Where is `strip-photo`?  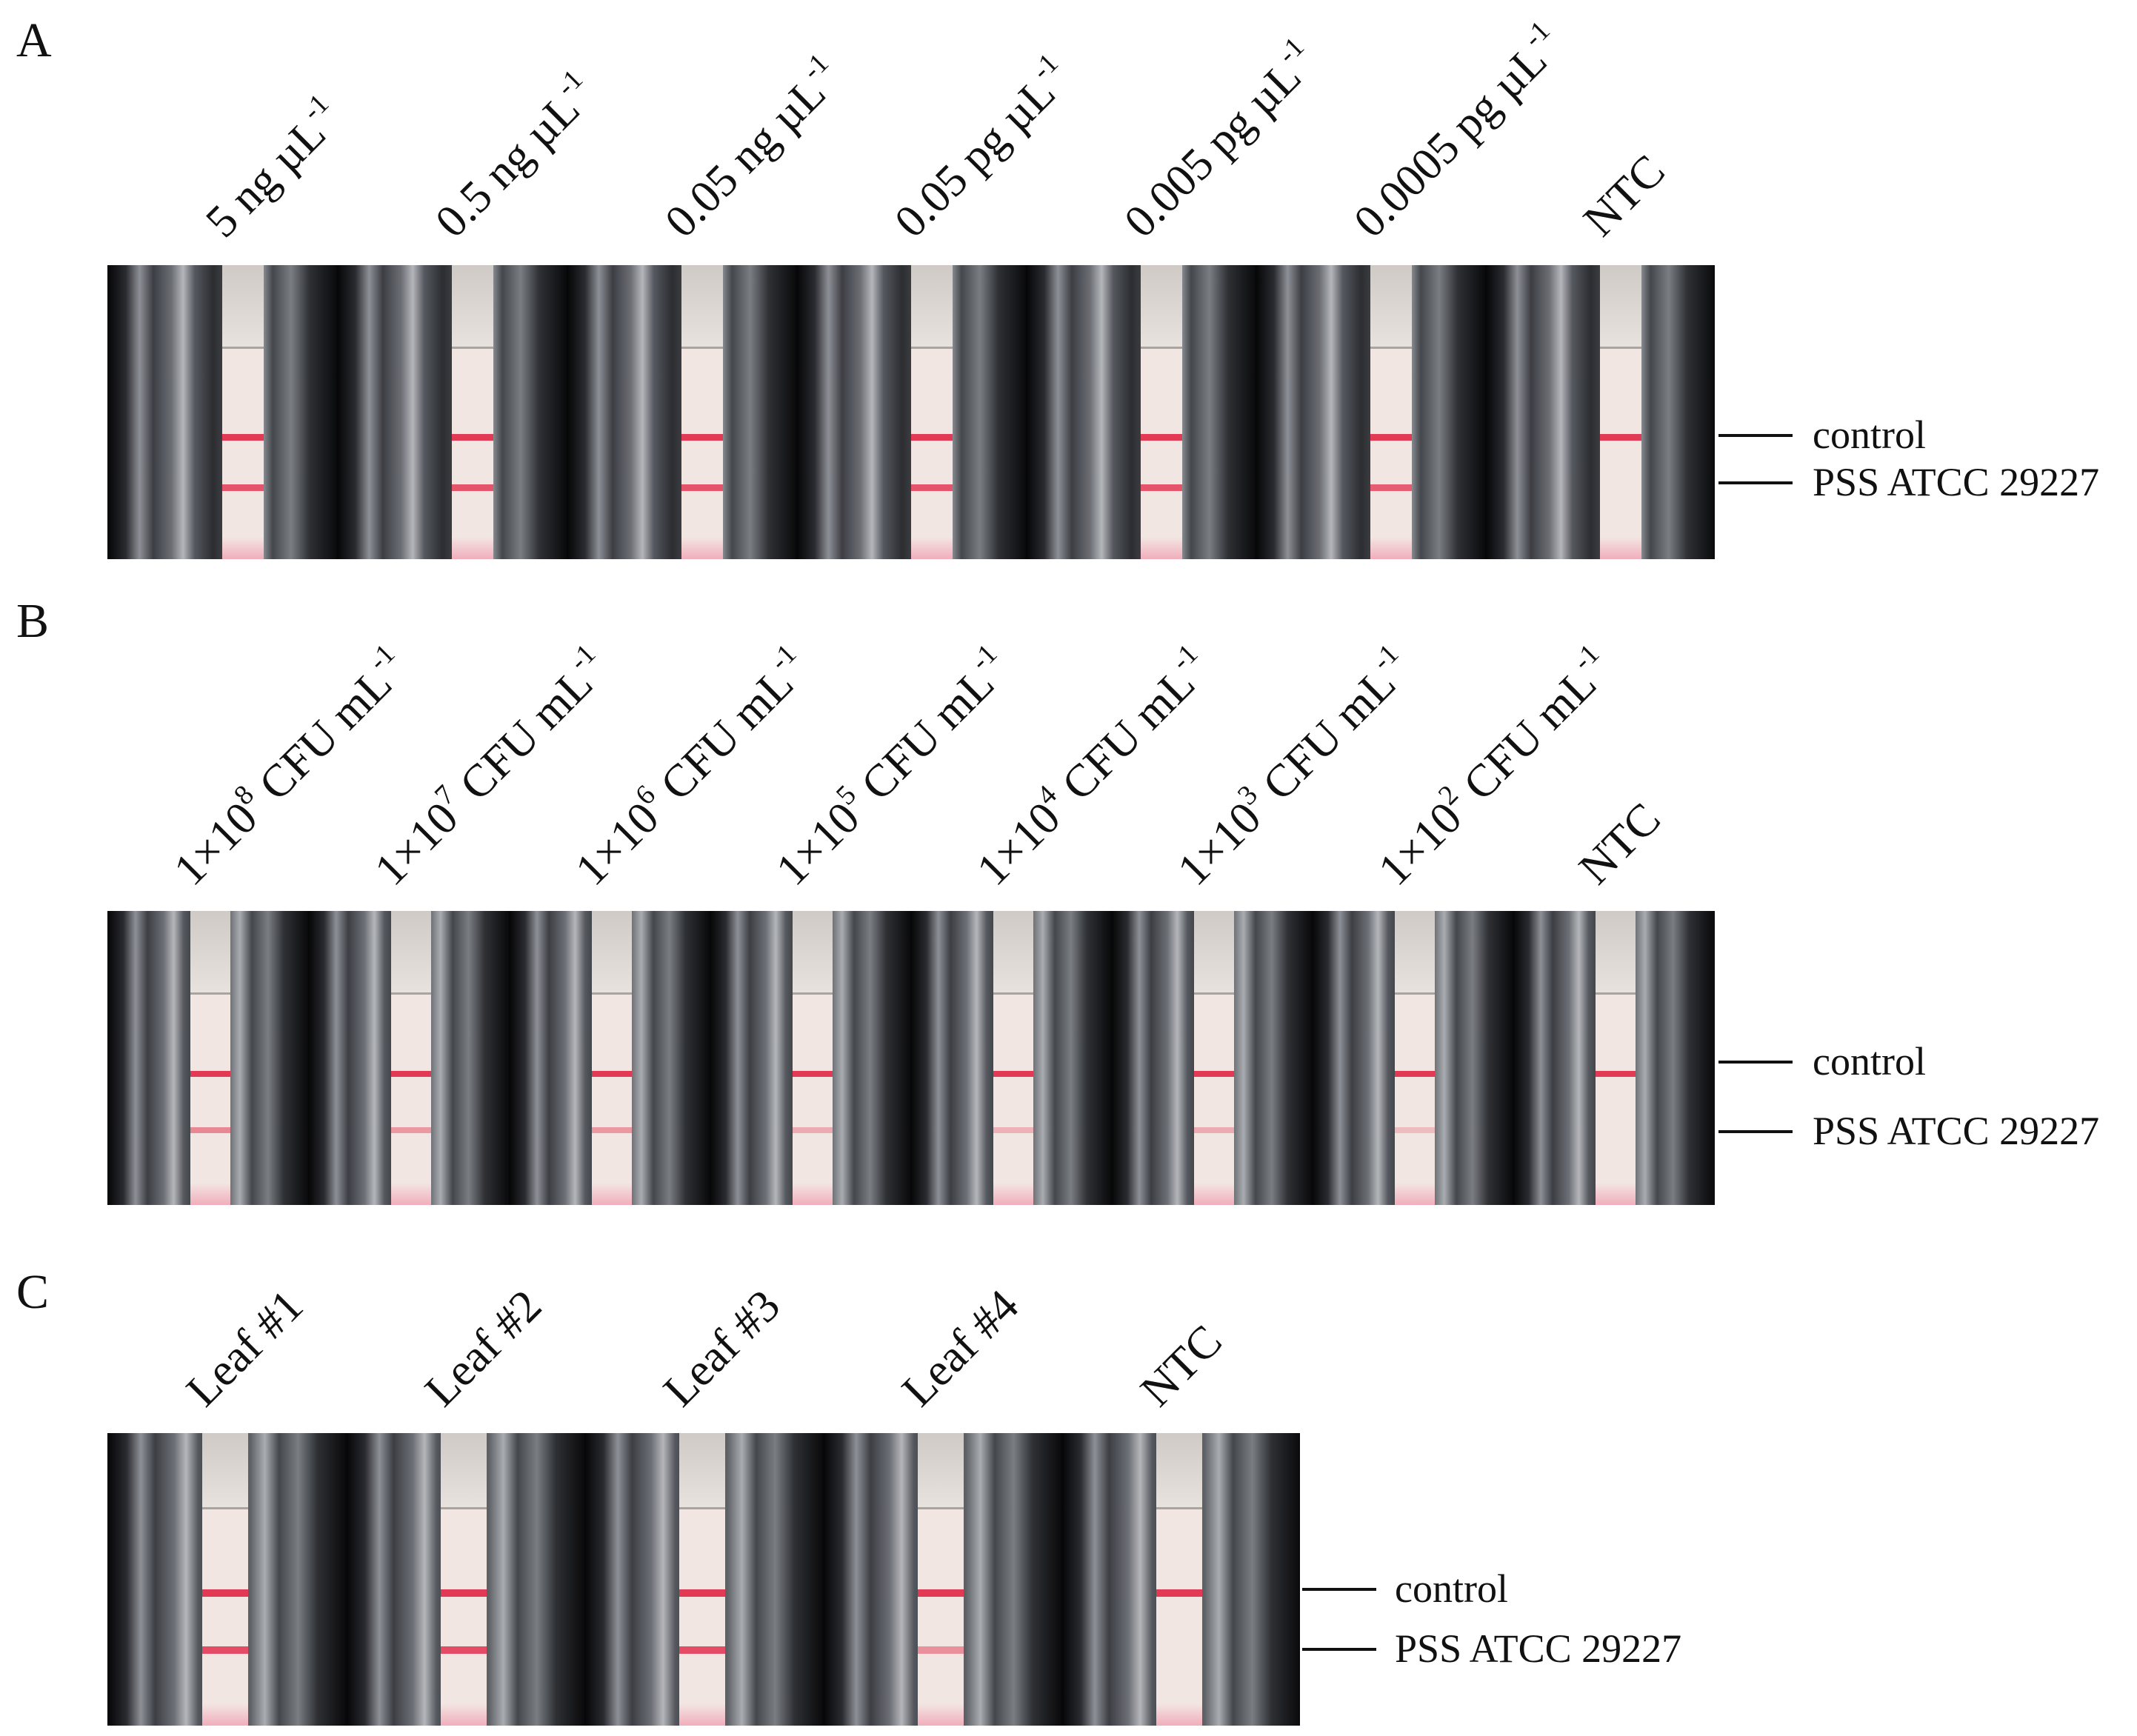 strip-photo is located at coordinates (703, 1579).